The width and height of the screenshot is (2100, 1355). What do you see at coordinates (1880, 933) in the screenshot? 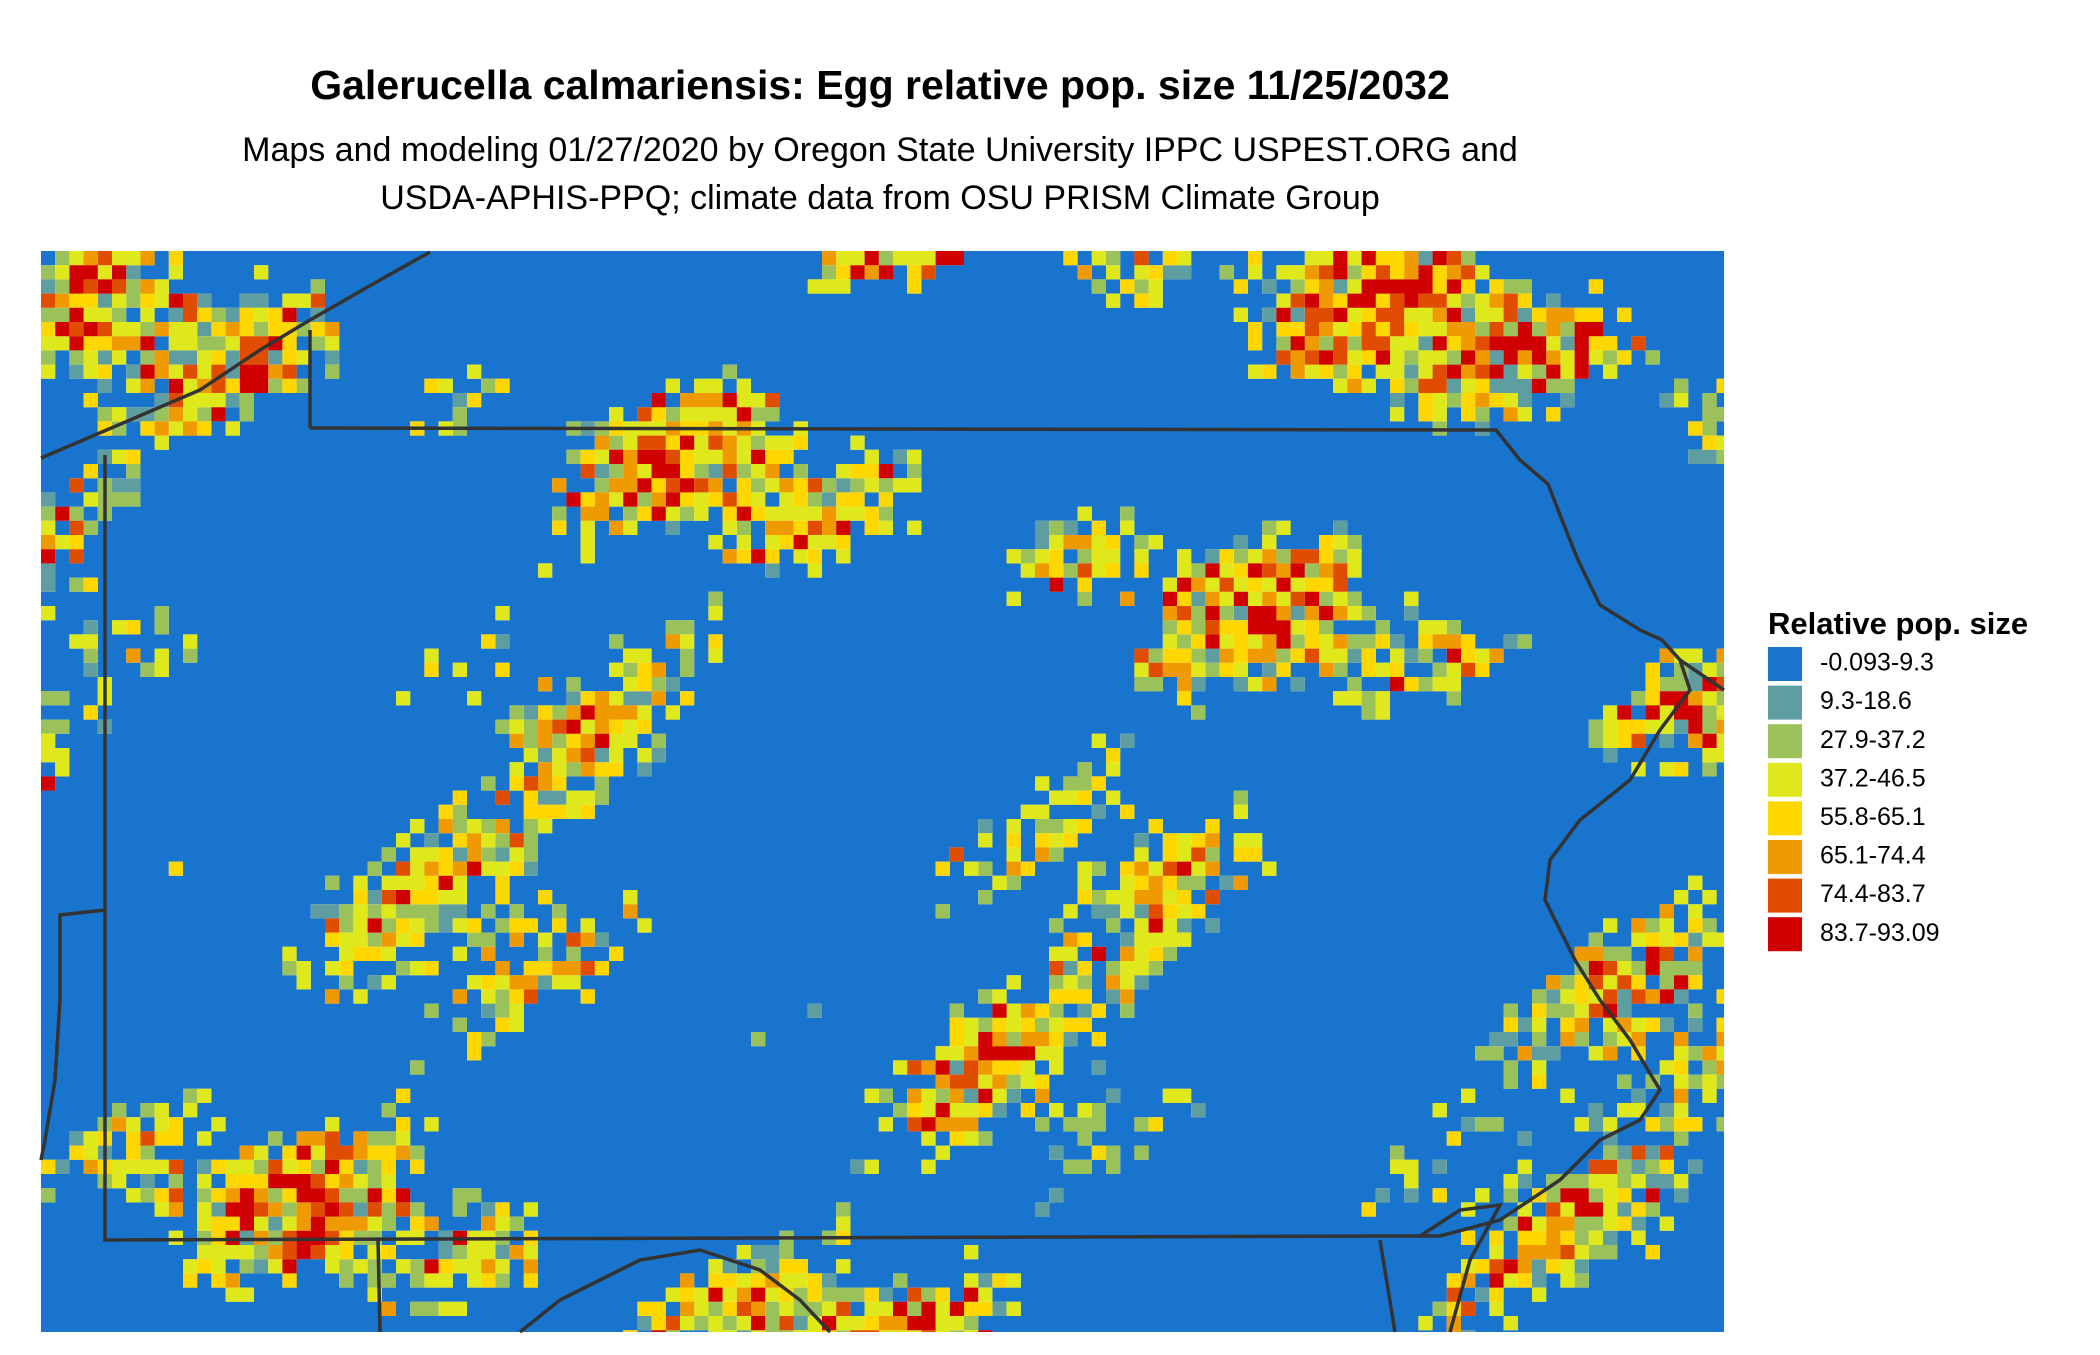
I see `legend-label: 83.7-93.09` at bounding box center [1880, 933].